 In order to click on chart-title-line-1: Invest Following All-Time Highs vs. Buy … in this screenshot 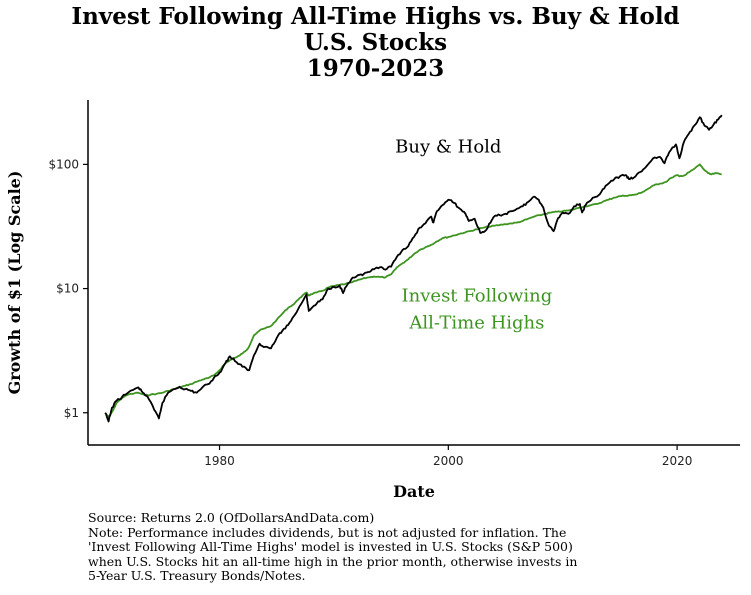, I will do `click(375, 16)`.